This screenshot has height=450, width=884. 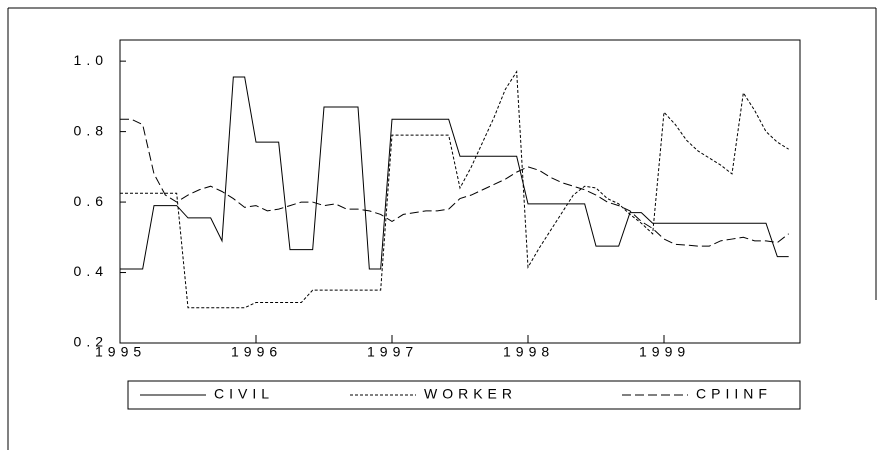 I want to click on legend-label: WORKER, so click(x=470, y=394).